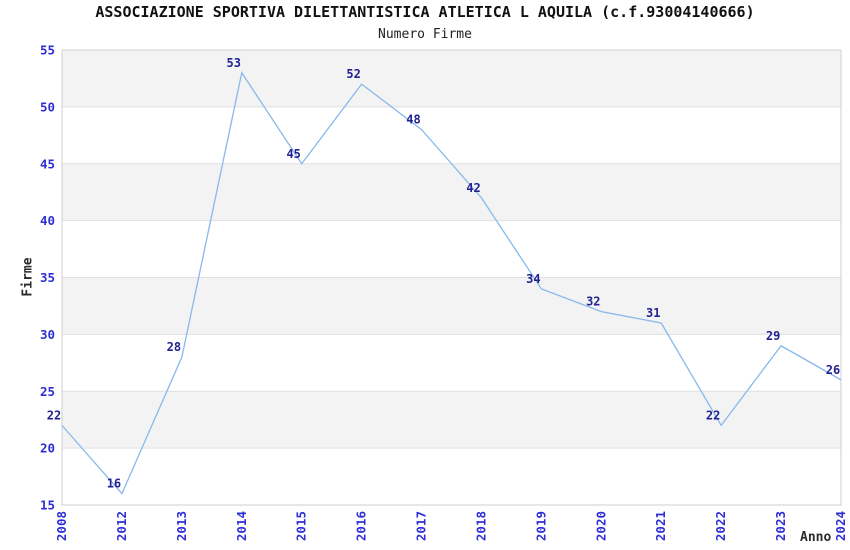 The image size is (850, 550). Describe the element at coordinates (47, 277) in the screenshot. I see `y-tick-label: 35` at that location.